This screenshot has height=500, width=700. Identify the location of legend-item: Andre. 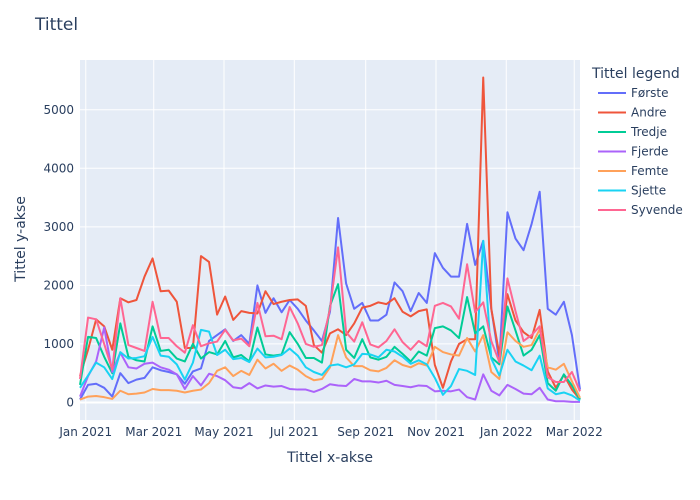
(632, 113).